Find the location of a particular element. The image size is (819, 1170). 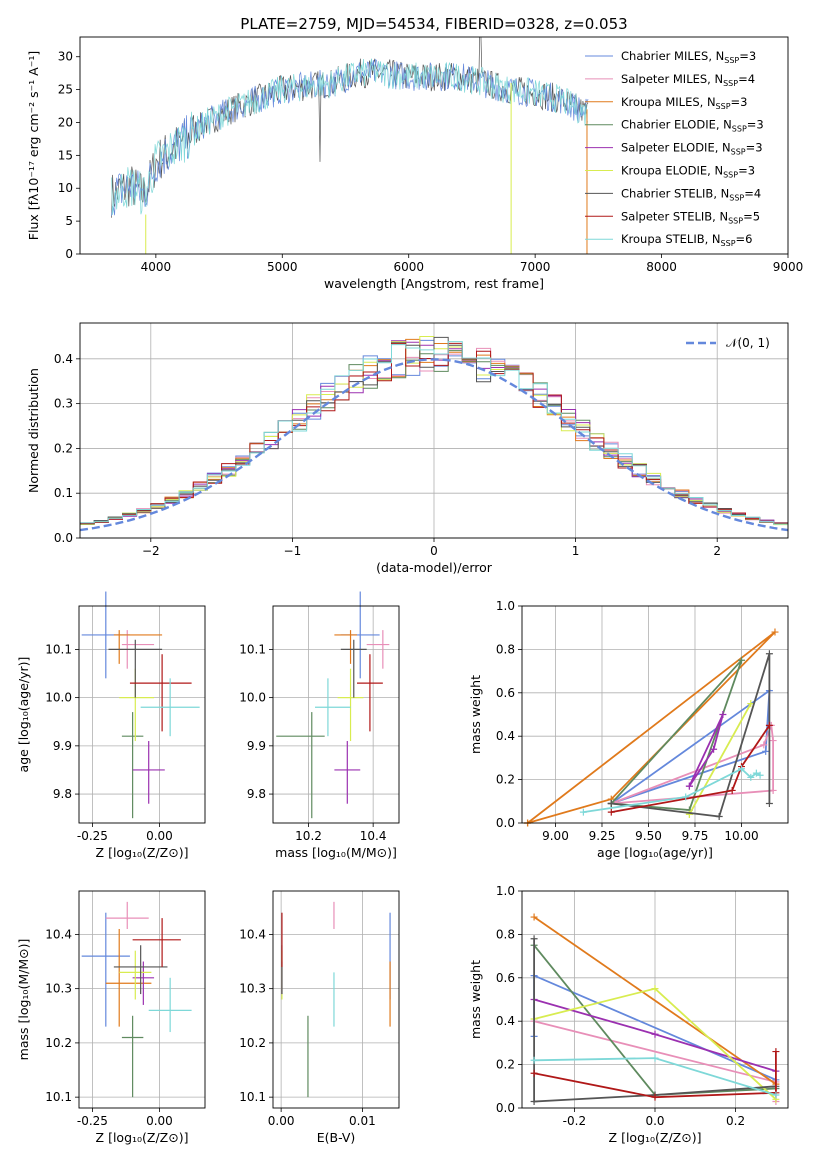

x-tick-label: 2 is located at coordinates (717, 551).